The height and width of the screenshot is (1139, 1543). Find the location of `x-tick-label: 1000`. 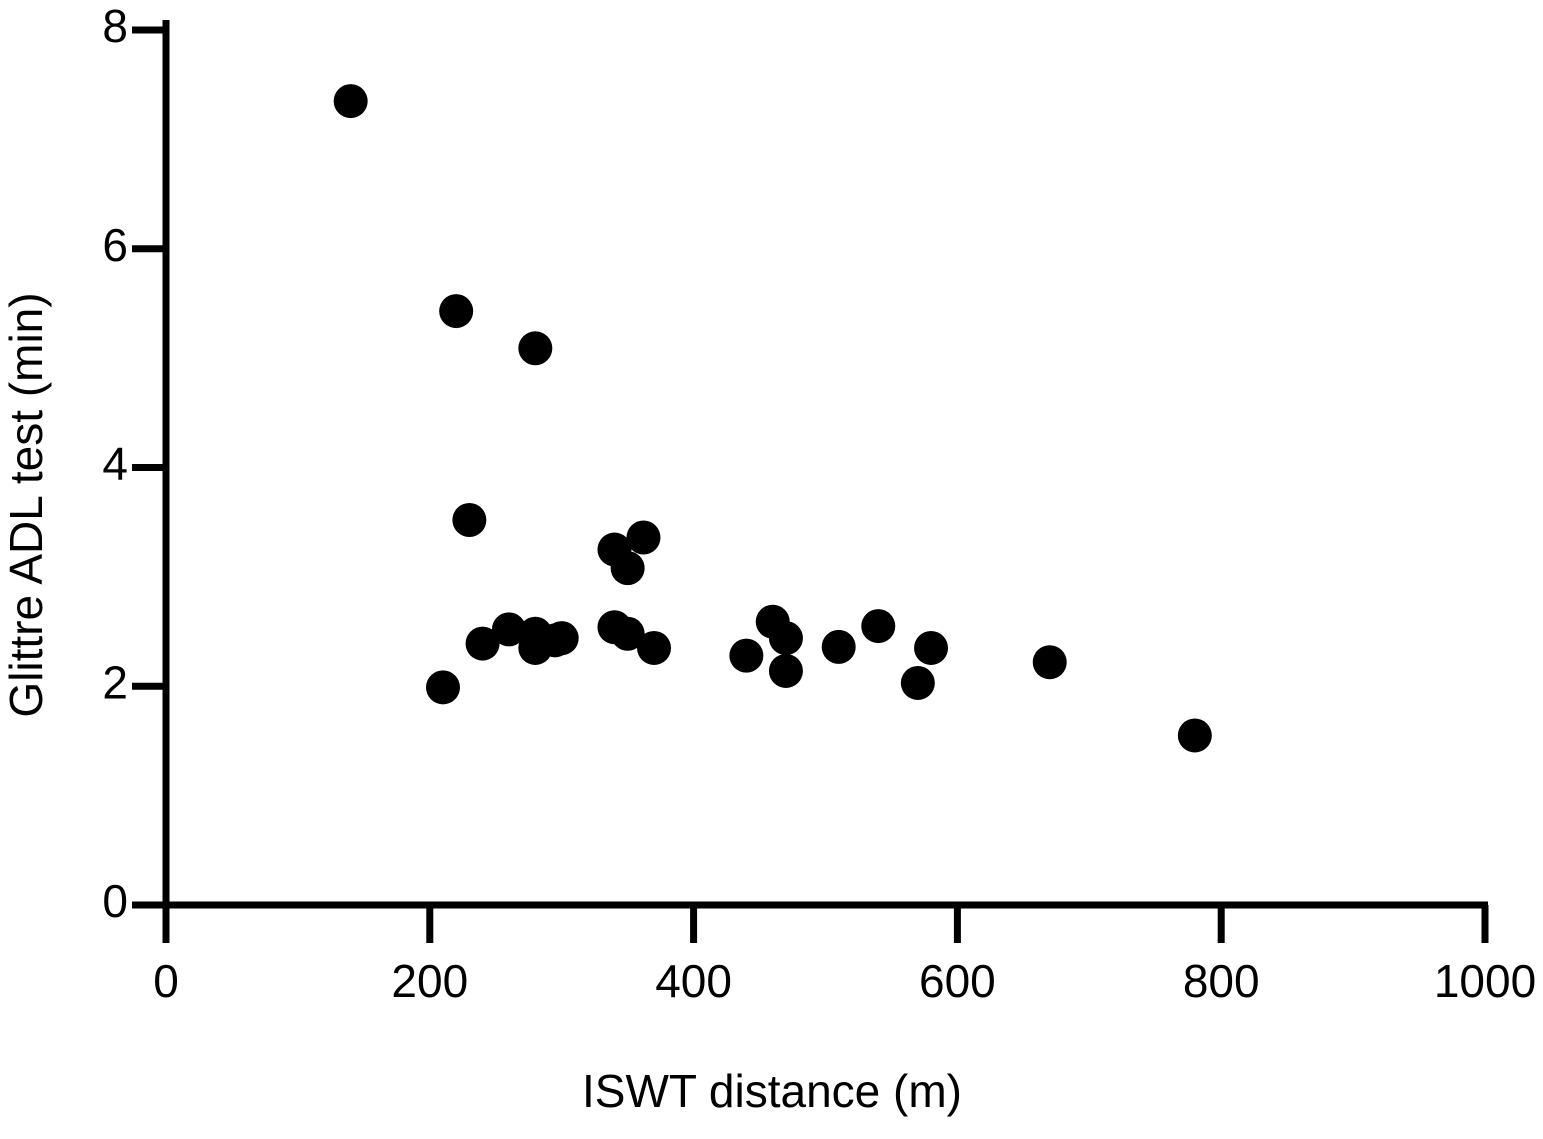

x-tick-label: 1000 is located at coordinates (1485, 981).